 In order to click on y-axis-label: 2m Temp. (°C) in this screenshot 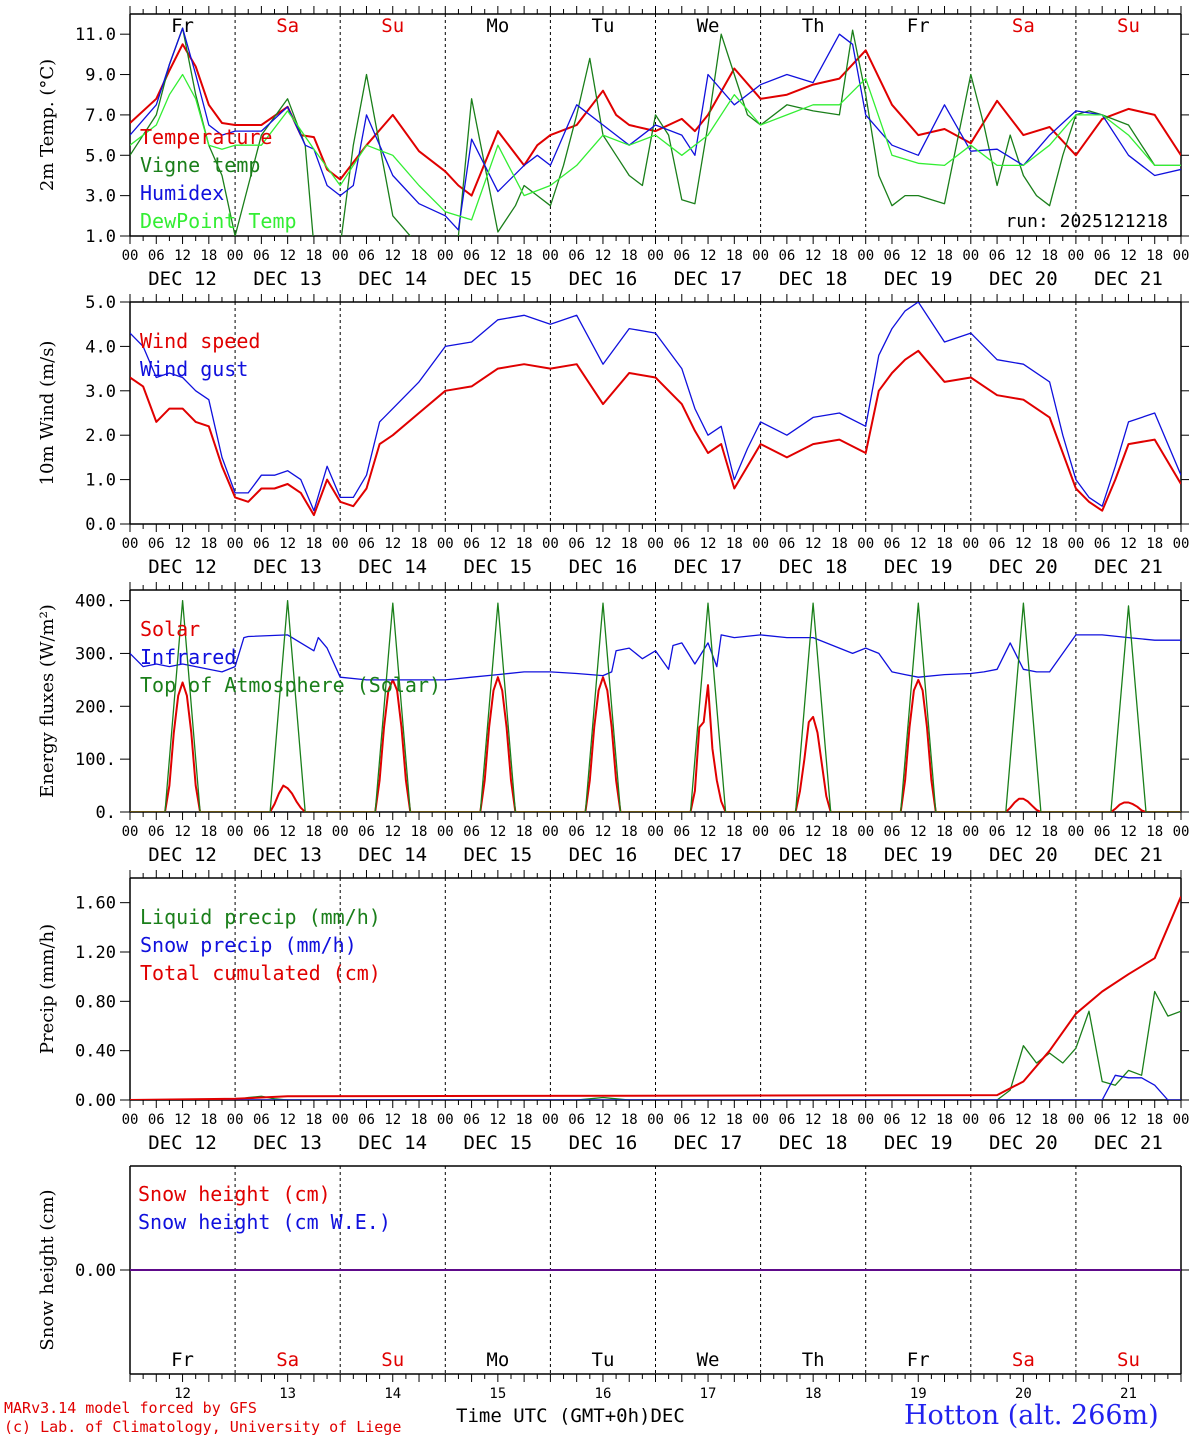, I will do `click(47, 125)`.